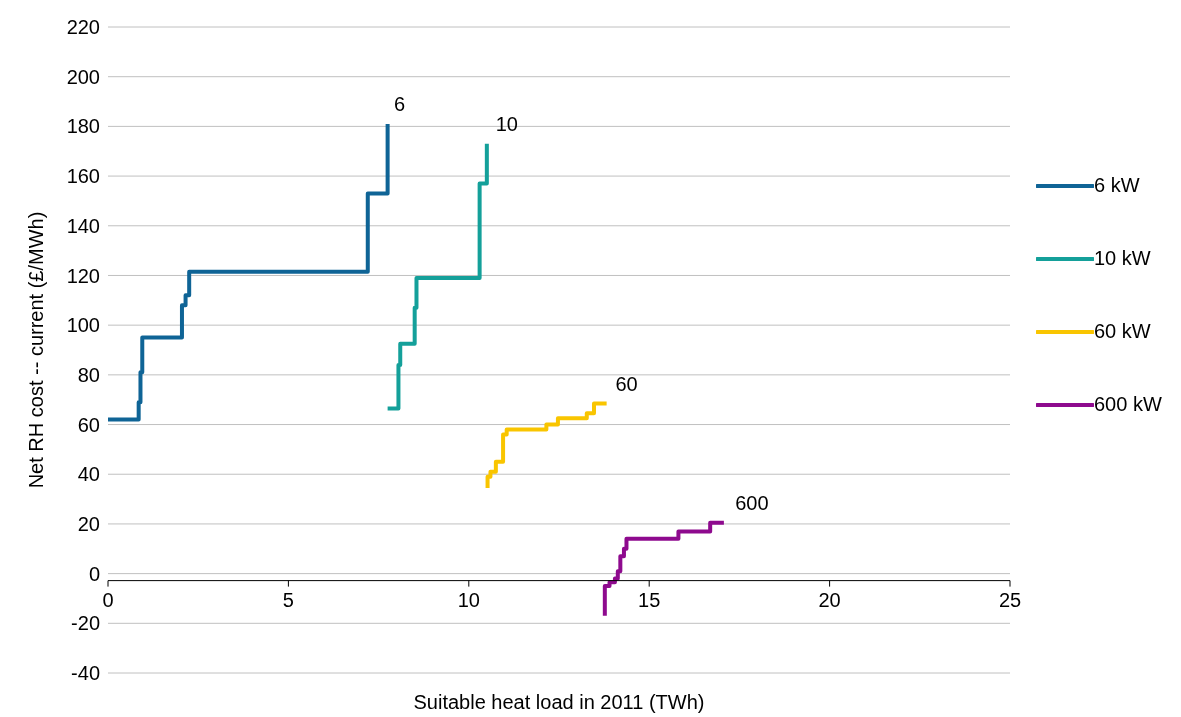  Describe the element at coordinates (626, 383) in the screenshot. I see `annotation: 60` at that location.